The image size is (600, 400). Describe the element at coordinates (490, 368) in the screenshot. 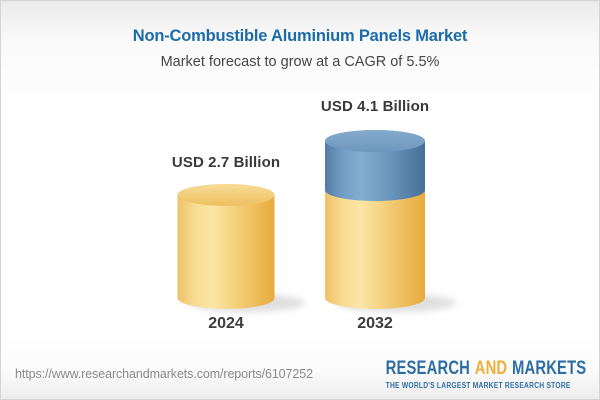

I see `logo-word-and: AND` at that location.